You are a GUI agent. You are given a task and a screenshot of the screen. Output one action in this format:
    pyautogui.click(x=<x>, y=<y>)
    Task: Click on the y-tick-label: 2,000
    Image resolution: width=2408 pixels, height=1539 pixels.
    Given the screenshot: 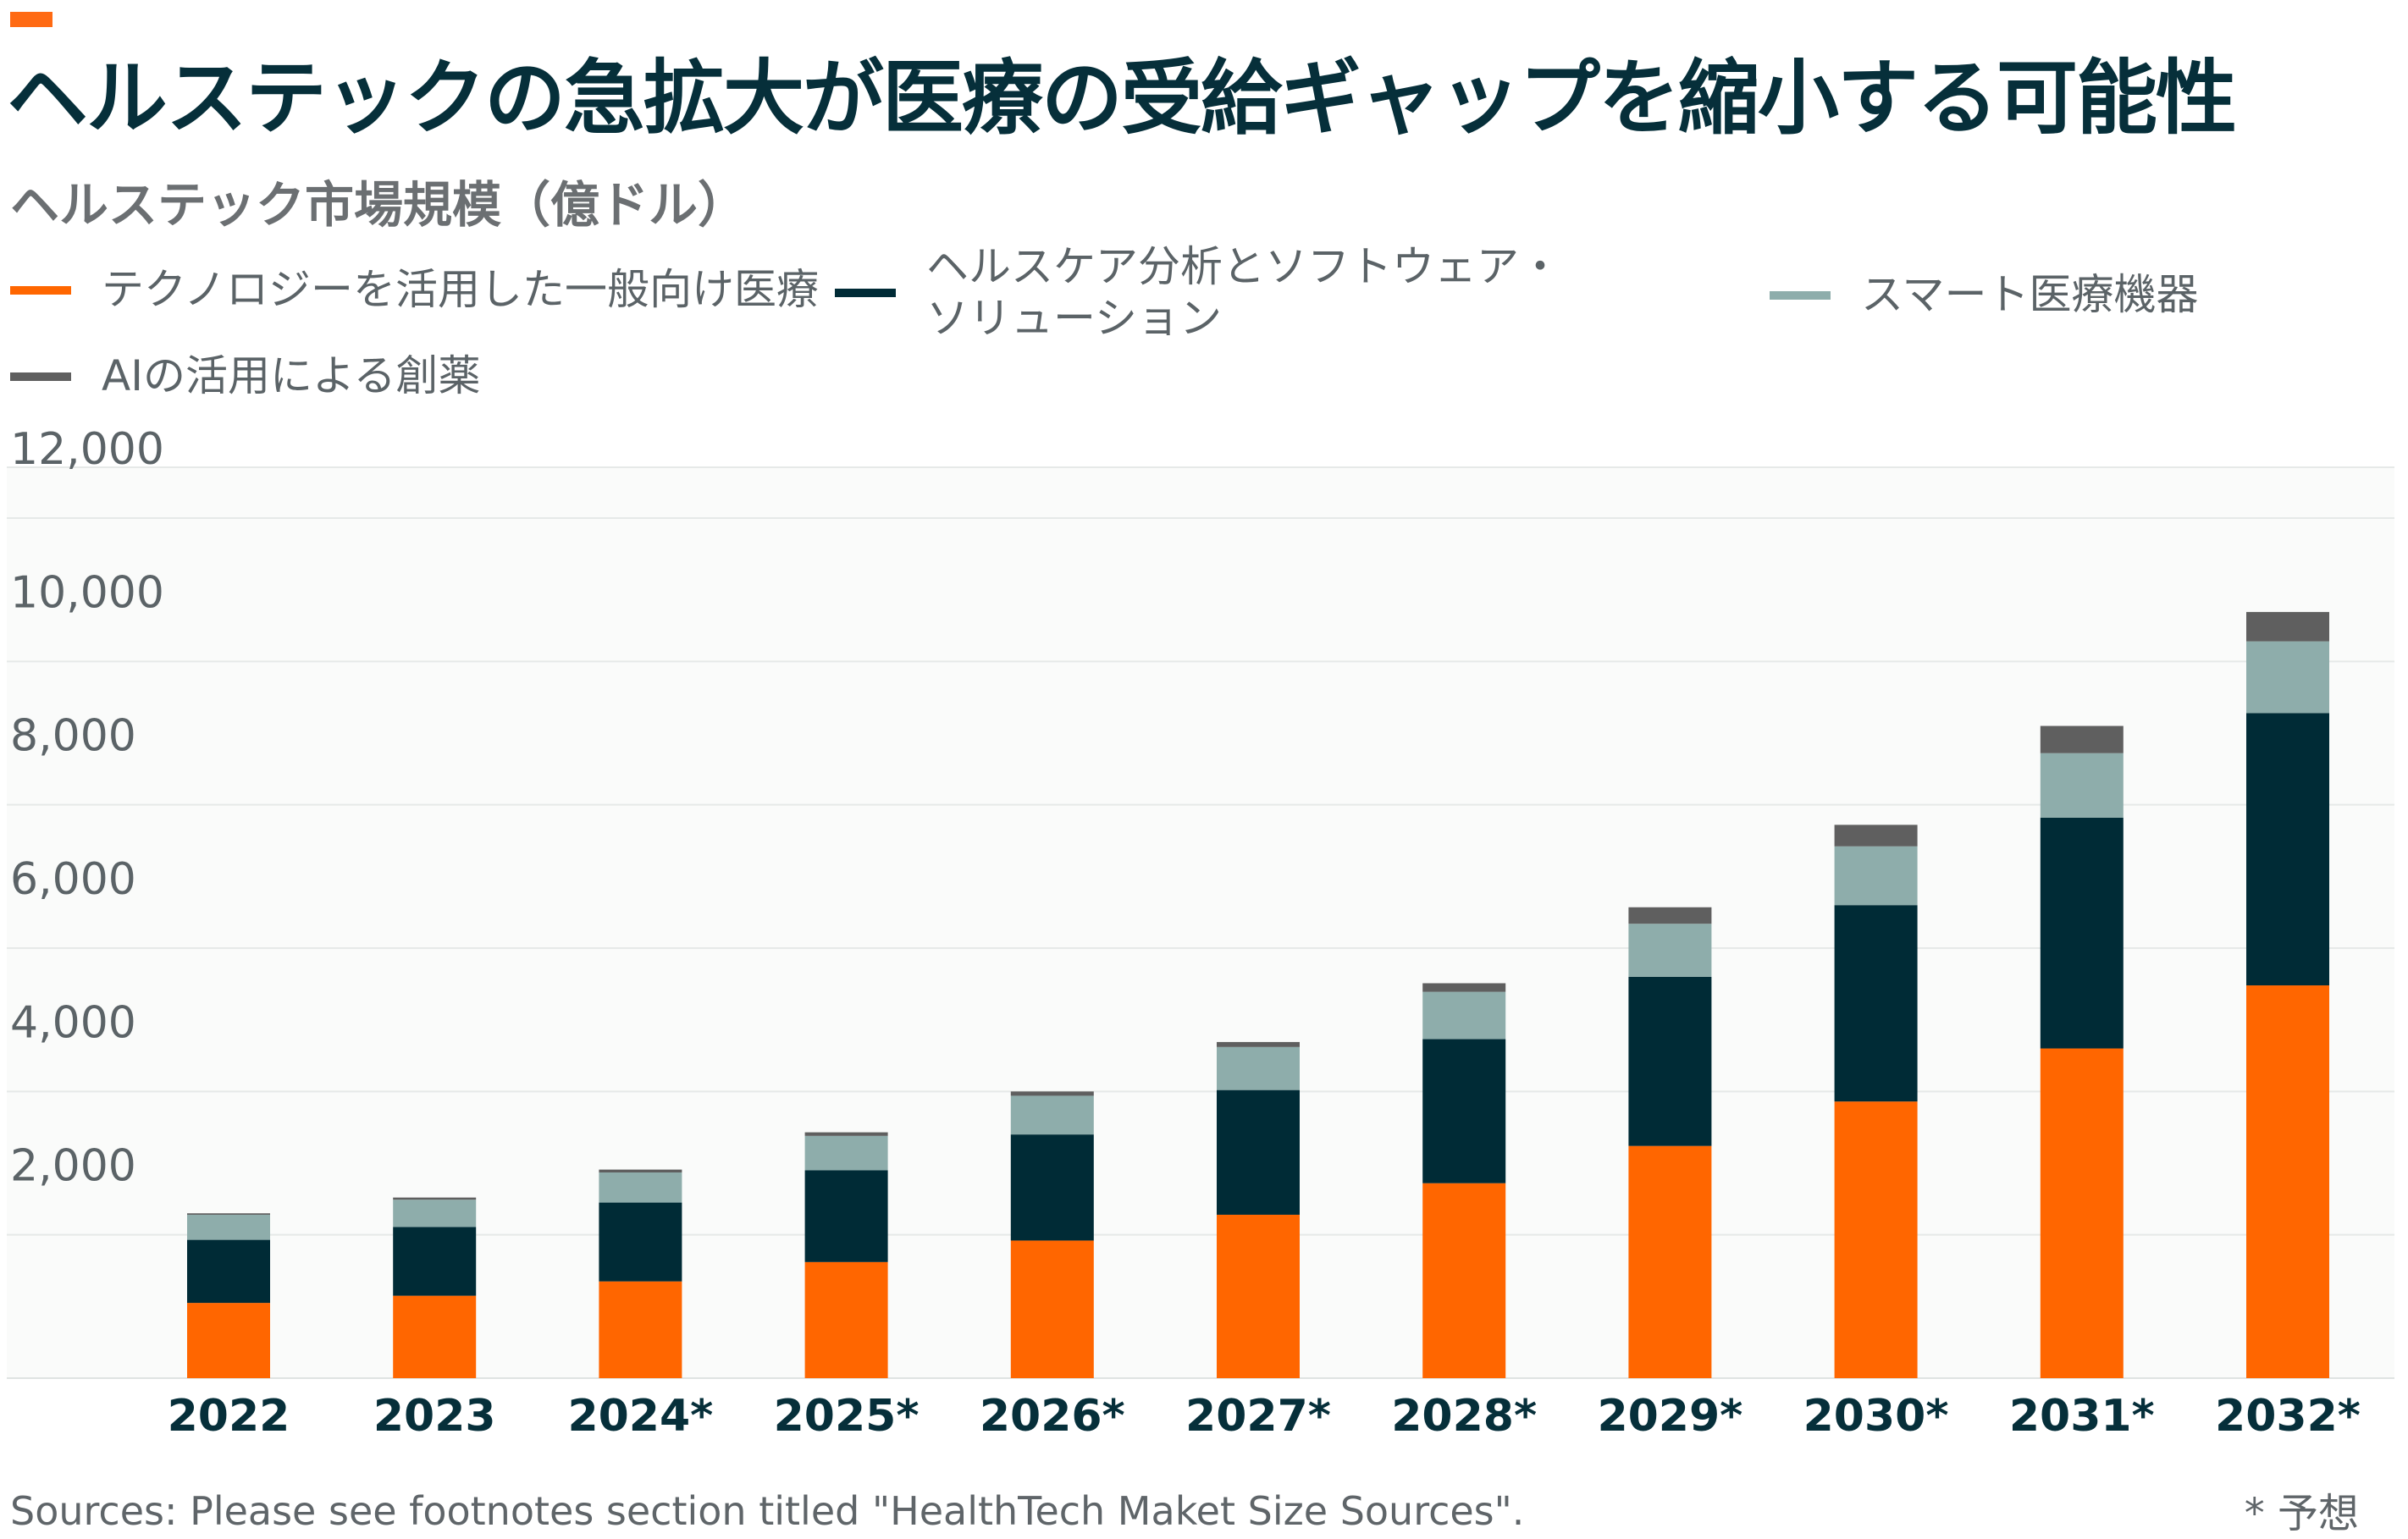 What is the action you would take?
    pyautogui.click(x=73, y=1166)
    